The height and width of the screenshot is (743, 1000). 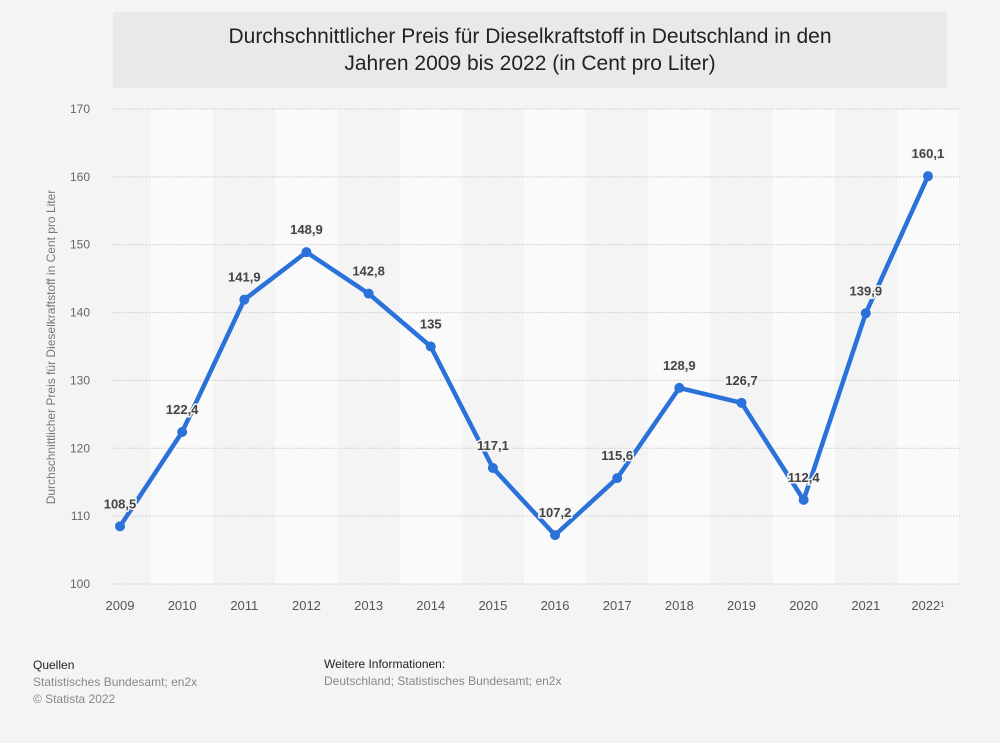 I want to click on x-tick-label: 2019, so click(x=741, y=605).